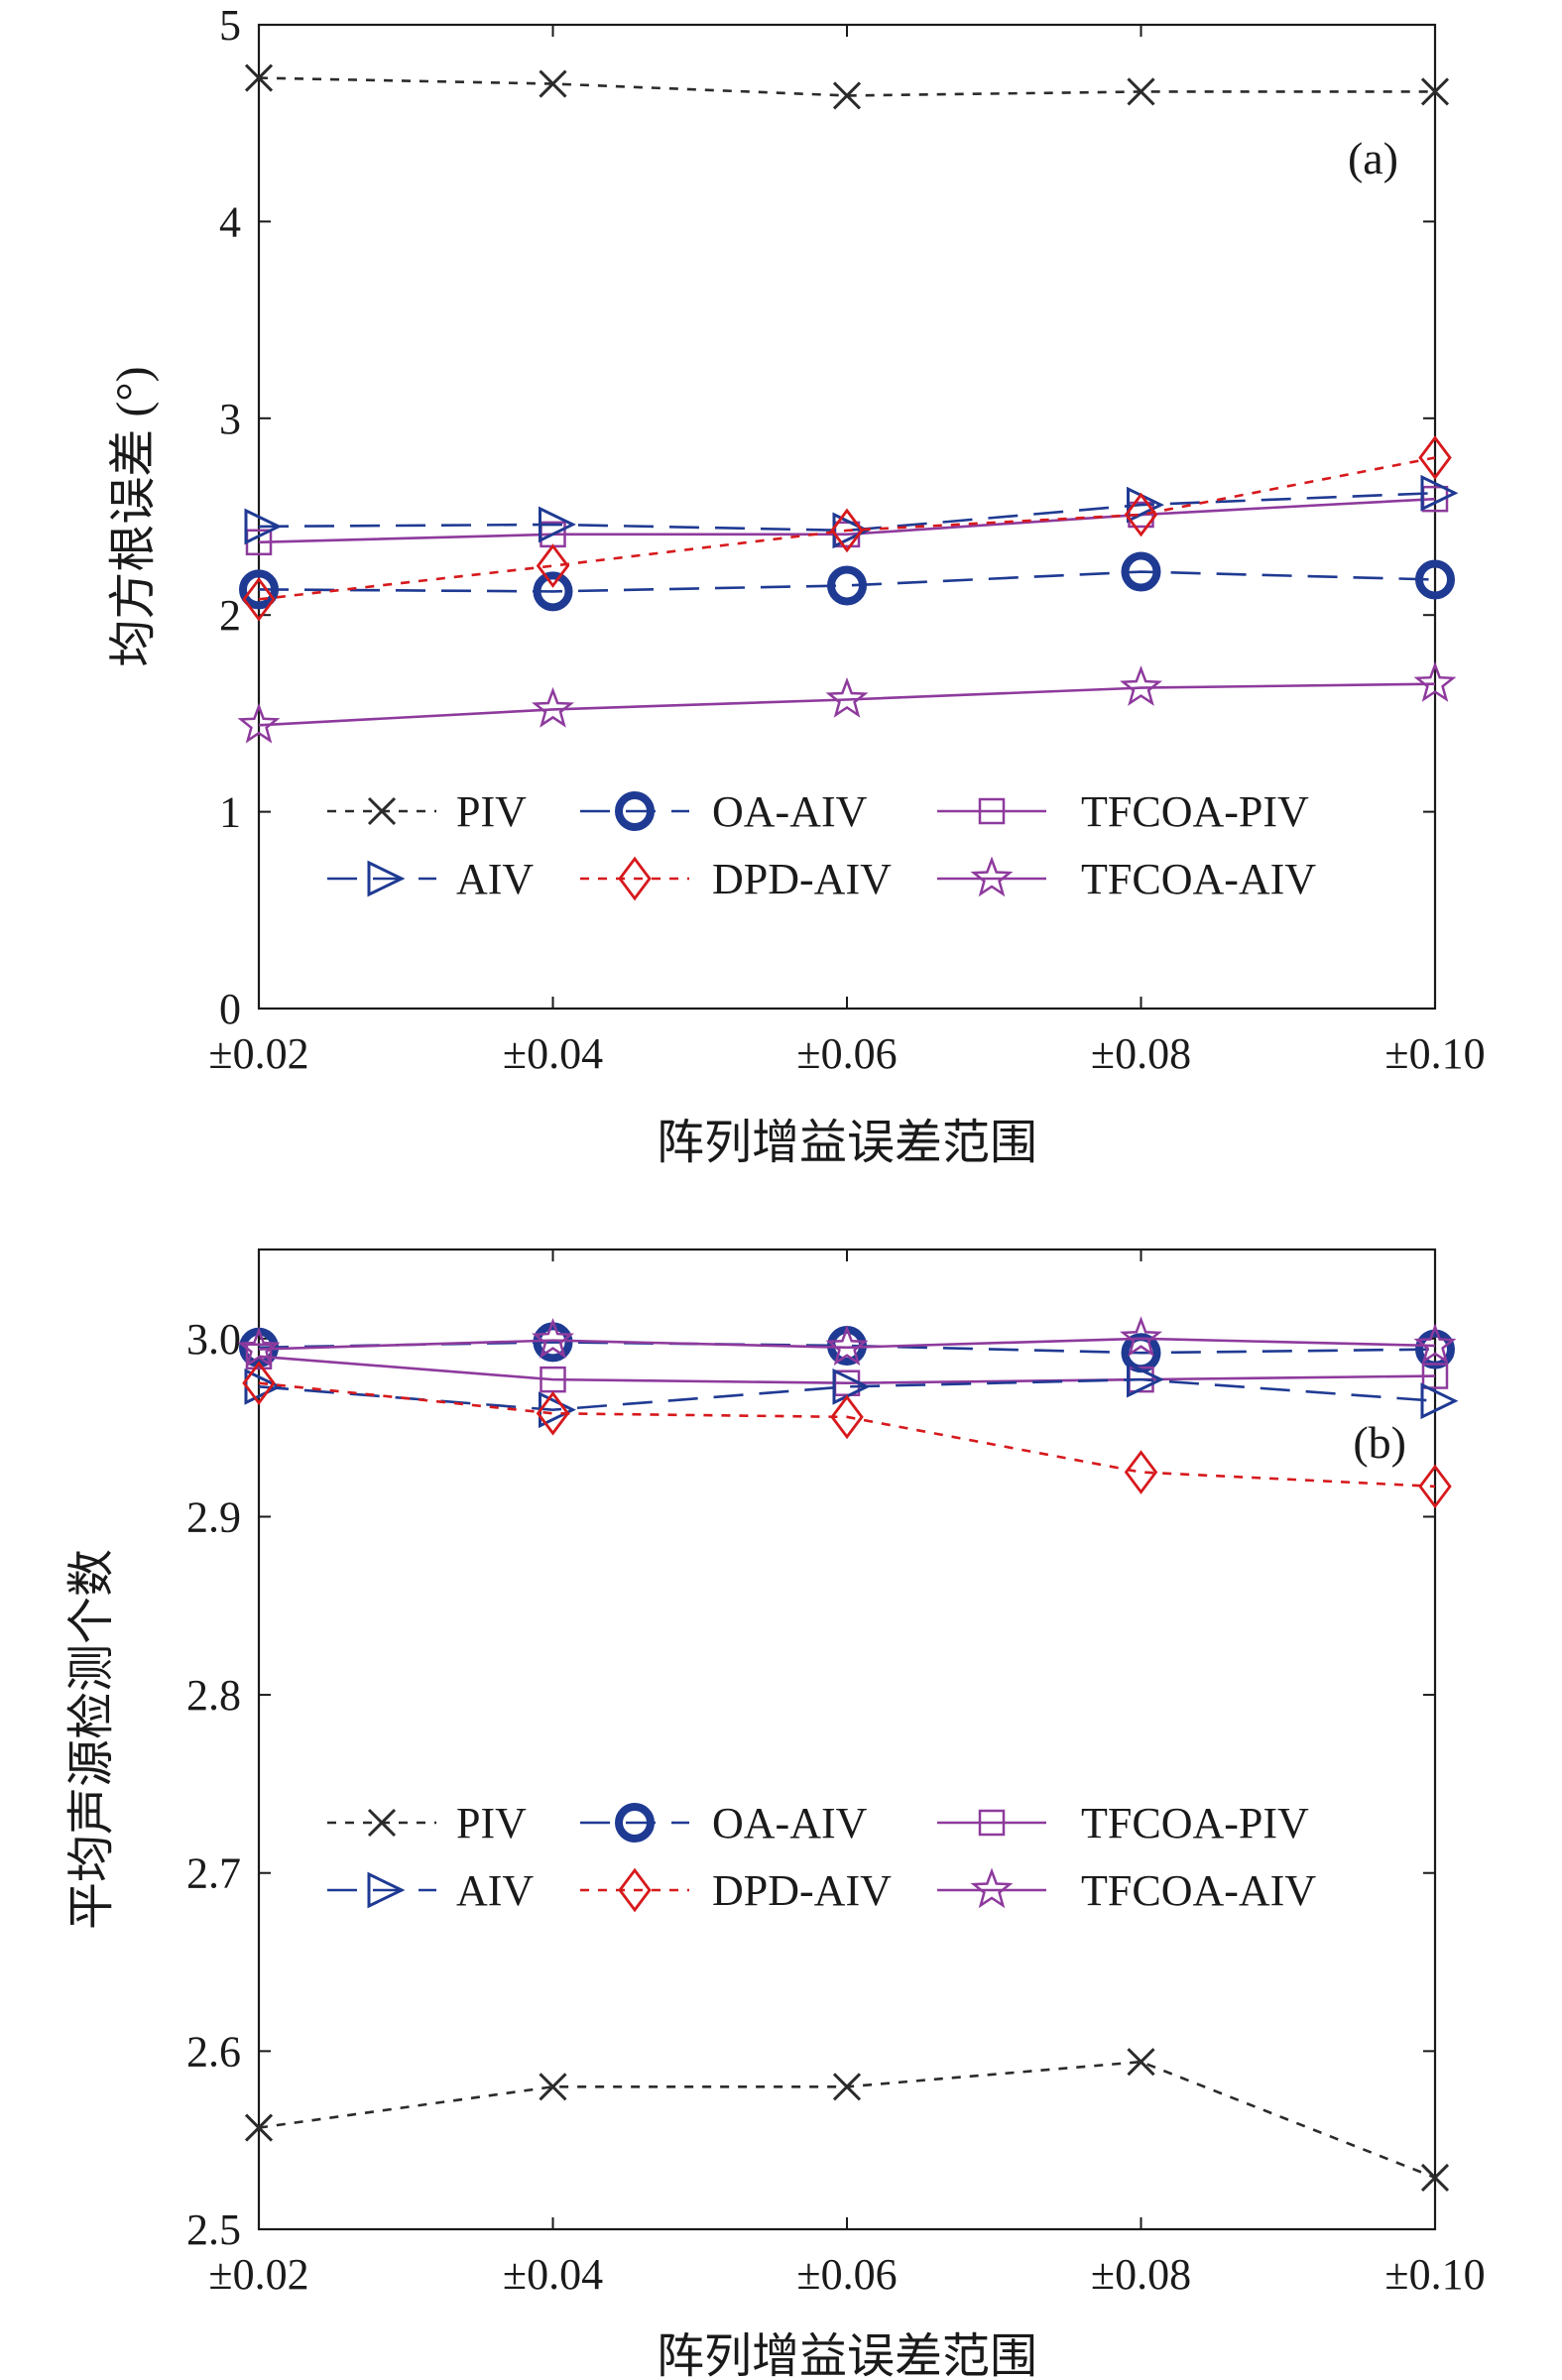  Describe the element at coordinates (230, 1009) in the screenshot. I see `y-tick-label: 0` at that location.